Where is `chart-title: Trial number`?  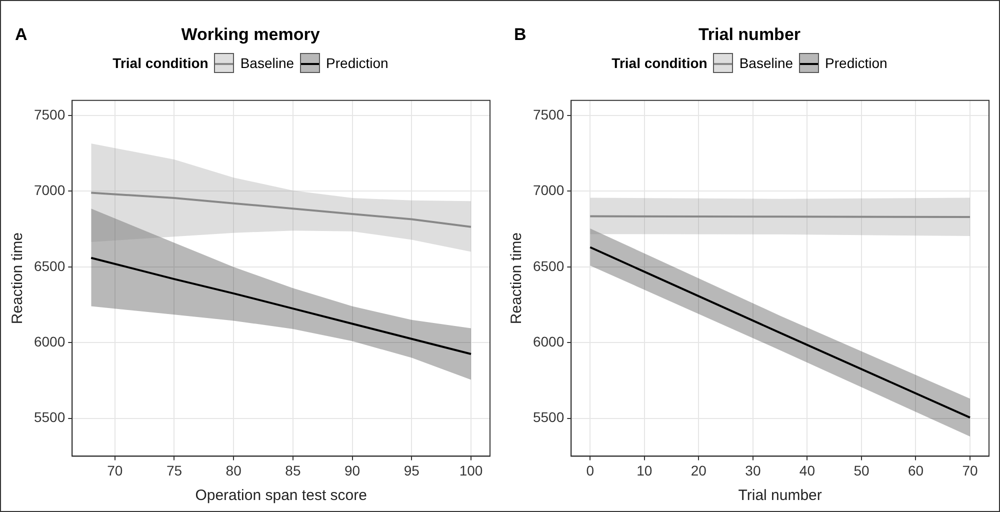 chart-title: Trial number is located at coordinates (749, 34).